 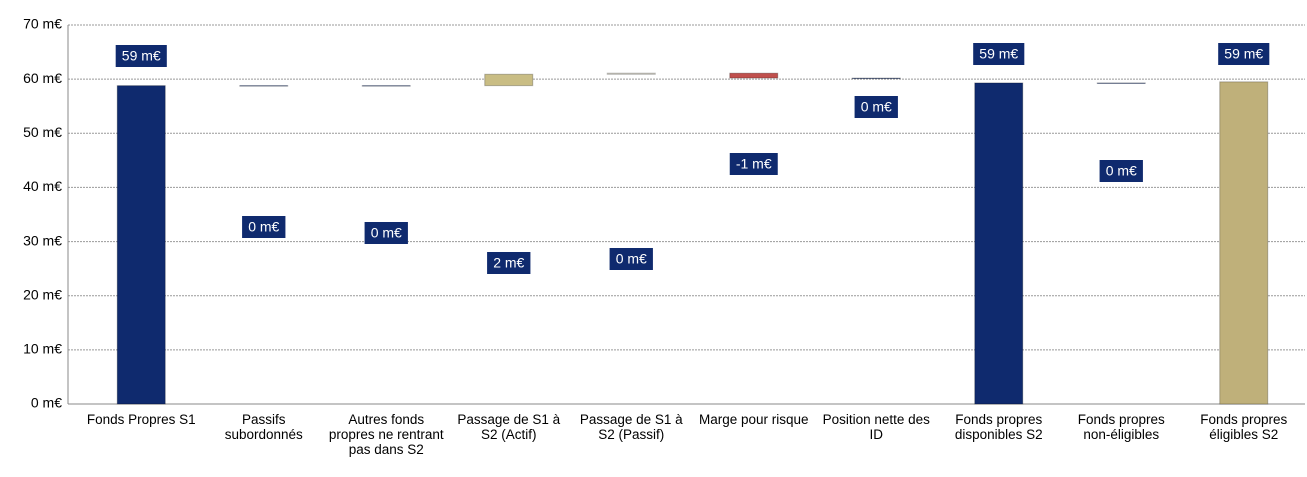 I want to click on y-tick-label: 30 m€, so click(x=42, y=240).